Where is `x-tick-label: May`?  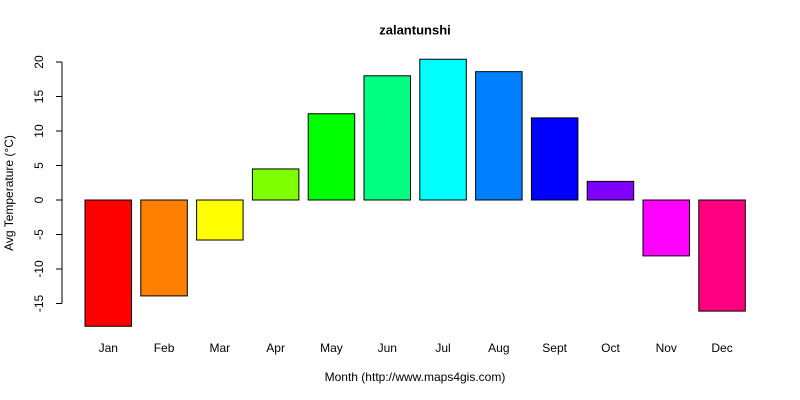
x-tick-label: May is located at coordinates (331, 348).